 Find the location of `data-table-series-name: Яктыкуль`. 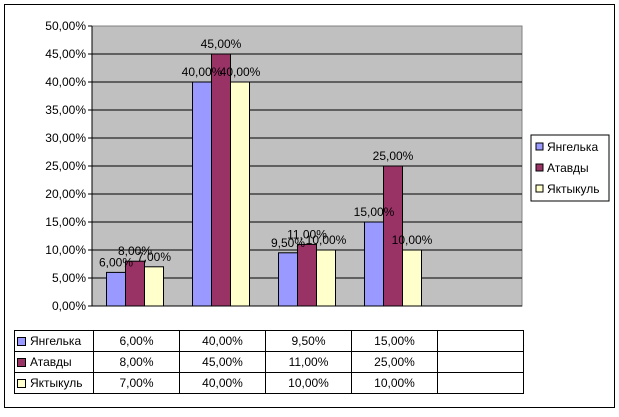

data-table-series-name: Яктыкуль is located at coordinates (56, 383).